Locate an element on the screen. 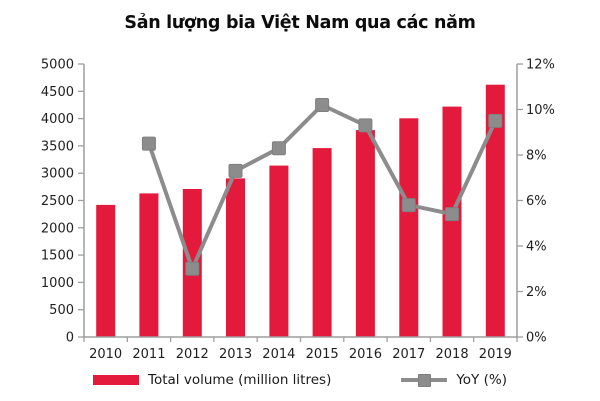  x-axis-category-label: 2014 is located at coordinates (278, 354).